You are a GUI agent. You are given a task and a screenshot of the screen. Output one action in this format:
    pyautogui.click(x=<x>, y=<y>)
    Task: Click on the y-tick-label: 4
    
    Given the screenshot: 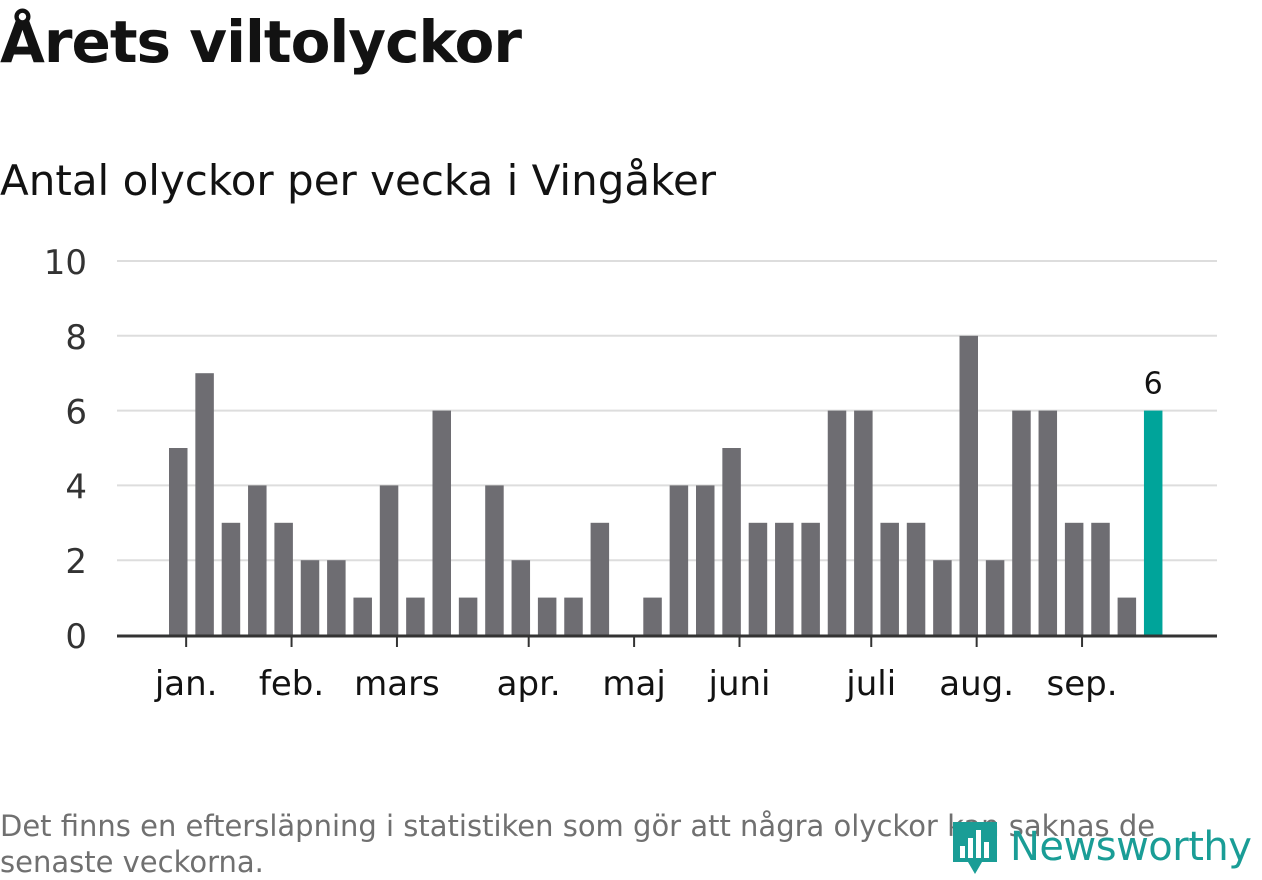 What is the action you would take?
    pyautogui.click(x=76, y=487)
    